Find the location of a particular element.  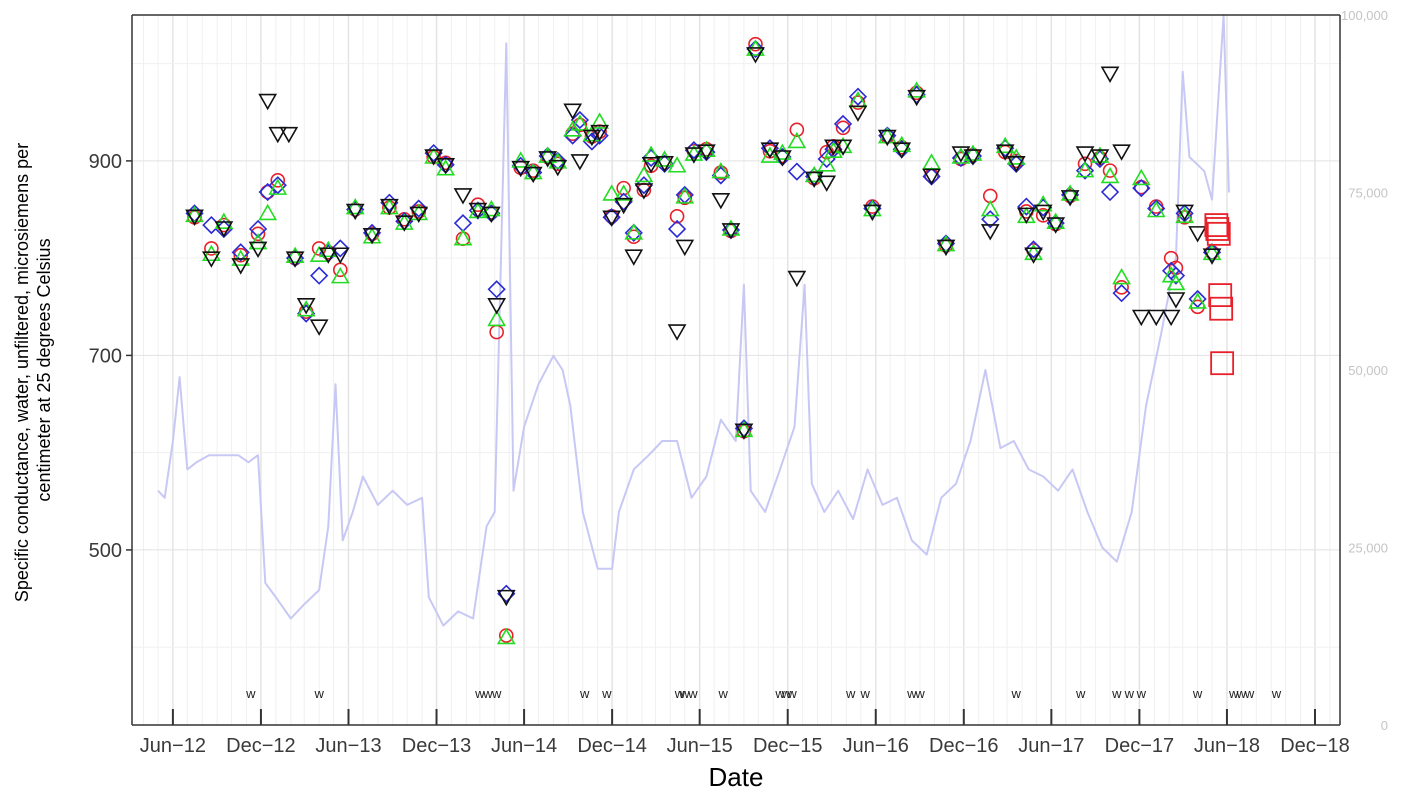

w-labels-layer: w w ww w w w www w www w w ww w w w w w w www w is located at coordinates (763, 693).